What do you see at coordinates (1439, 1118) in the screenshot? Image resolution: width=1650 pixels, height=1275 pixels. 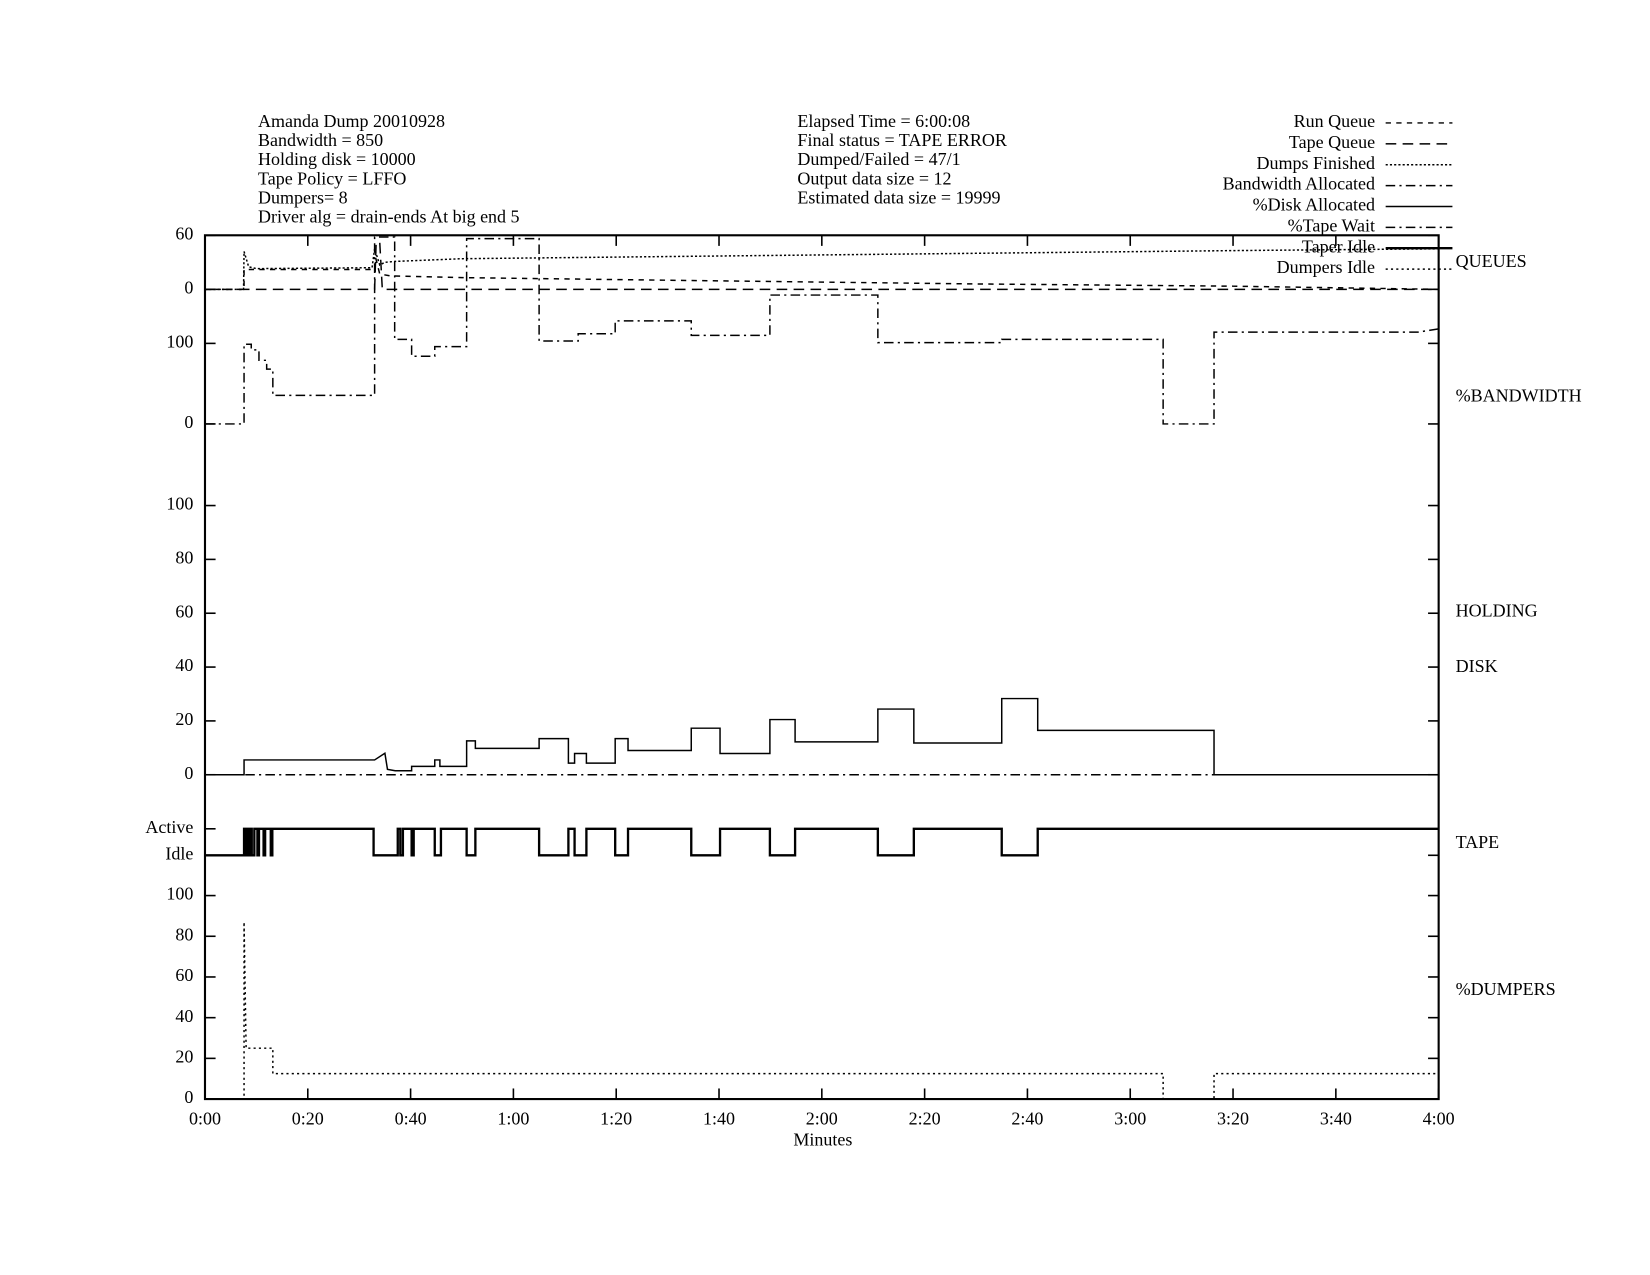 I see `x-tick-label: 4:00` at bounding box center [1439, 1118].